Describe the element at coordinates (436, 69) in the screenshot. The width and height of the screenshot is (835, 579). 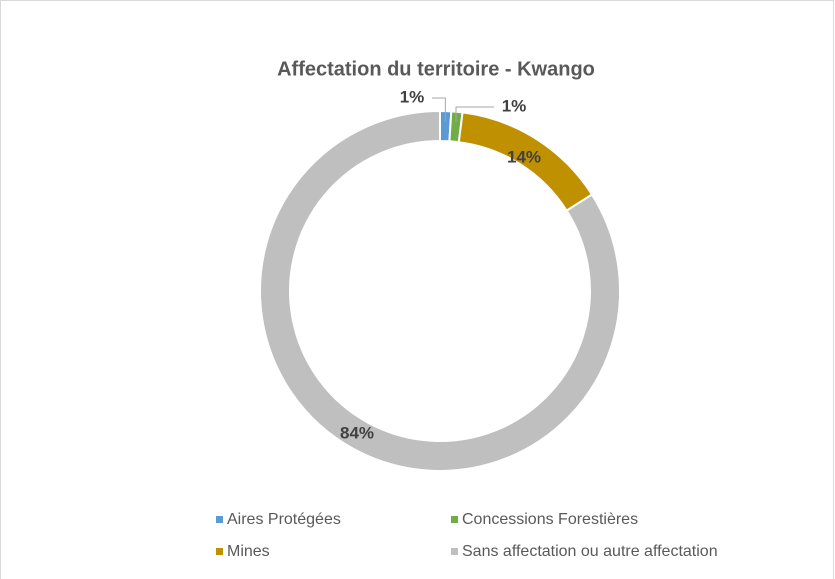
I see `chart-title: Affectation du territoire - Kwango` at that location.